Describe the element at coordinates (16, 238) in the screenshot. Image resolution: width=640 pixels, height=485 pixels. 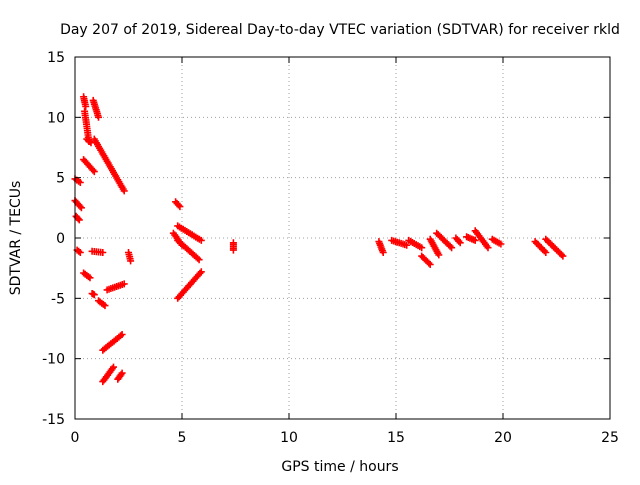
I see `y-axis-label: SDTVAR / TECUs` at that location.